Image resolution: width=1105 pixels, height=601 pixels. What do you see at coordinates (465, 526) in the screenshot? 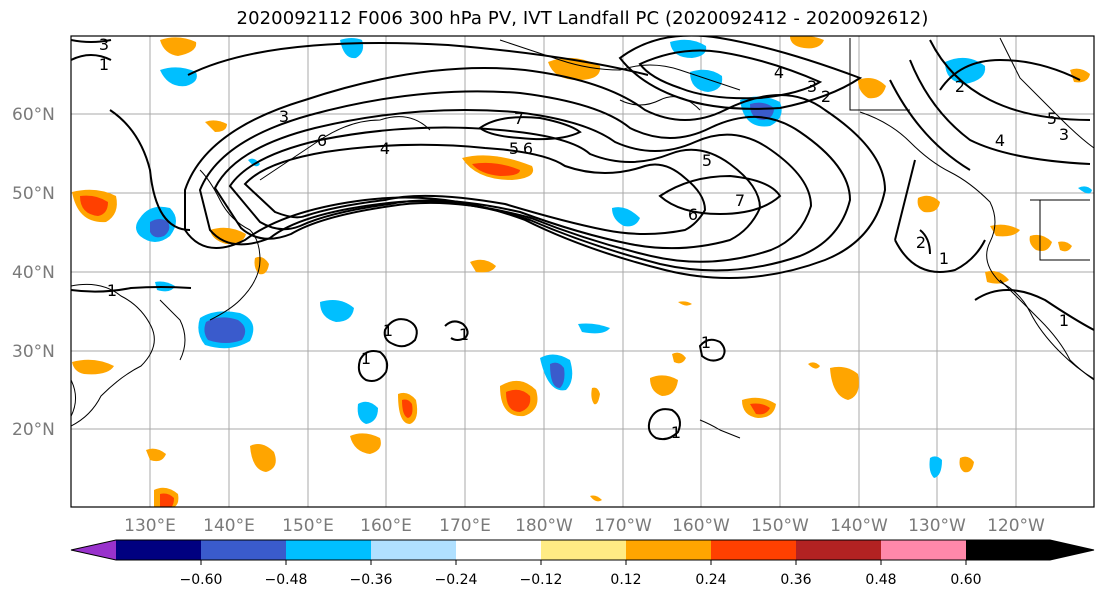
I see `lon-label: 170°E` at bounding box center [465, 526].